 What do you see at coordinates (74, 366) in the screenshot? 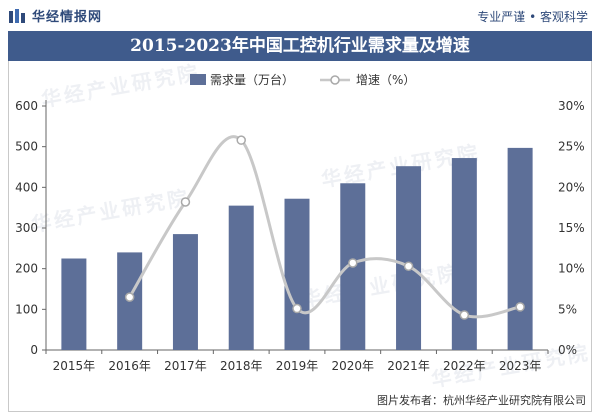
I see `x-tick-label: 2015年` at bounding box center [74, 366].